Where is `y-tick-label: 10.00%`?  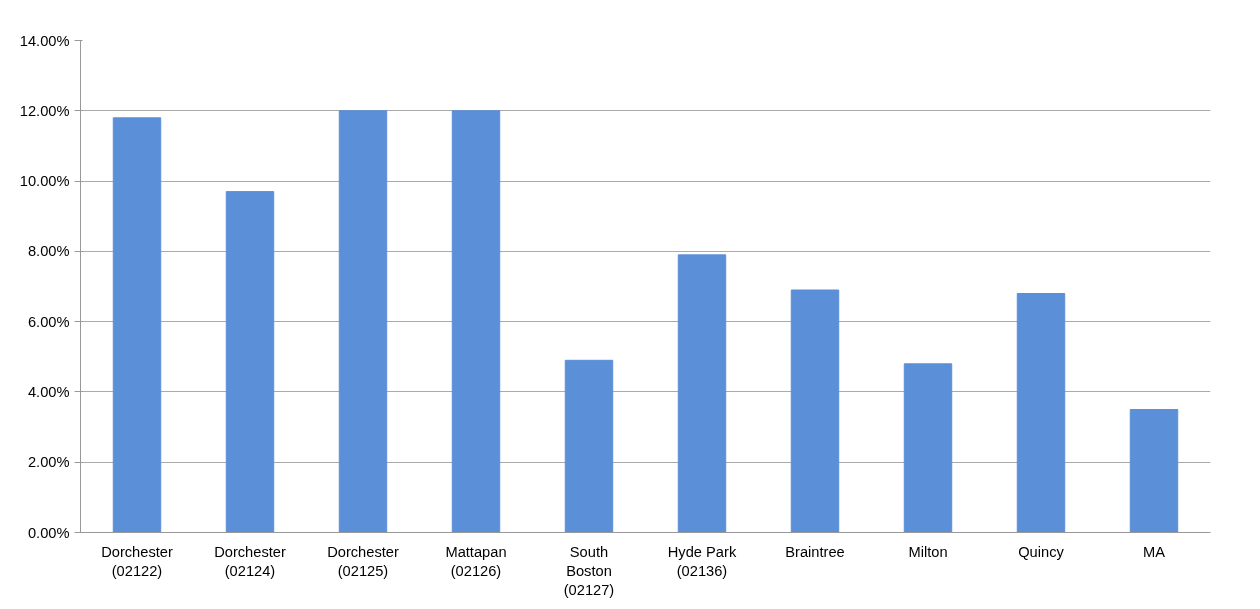
y-tick-label: 10.00% is located at coordinates (44, 181).